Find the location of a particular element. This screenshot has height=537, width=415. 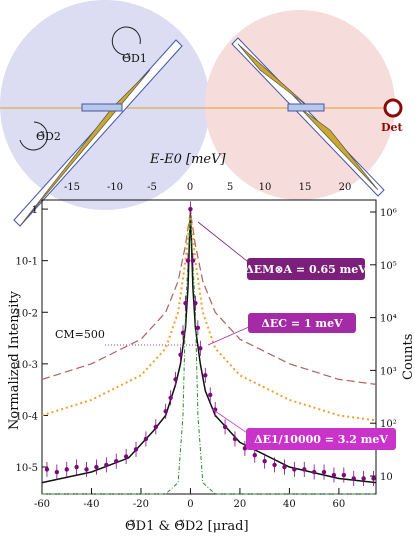

annotation-box-label: ΔEM⊗A = 0.65 meV is located at coordinates (306, 269).